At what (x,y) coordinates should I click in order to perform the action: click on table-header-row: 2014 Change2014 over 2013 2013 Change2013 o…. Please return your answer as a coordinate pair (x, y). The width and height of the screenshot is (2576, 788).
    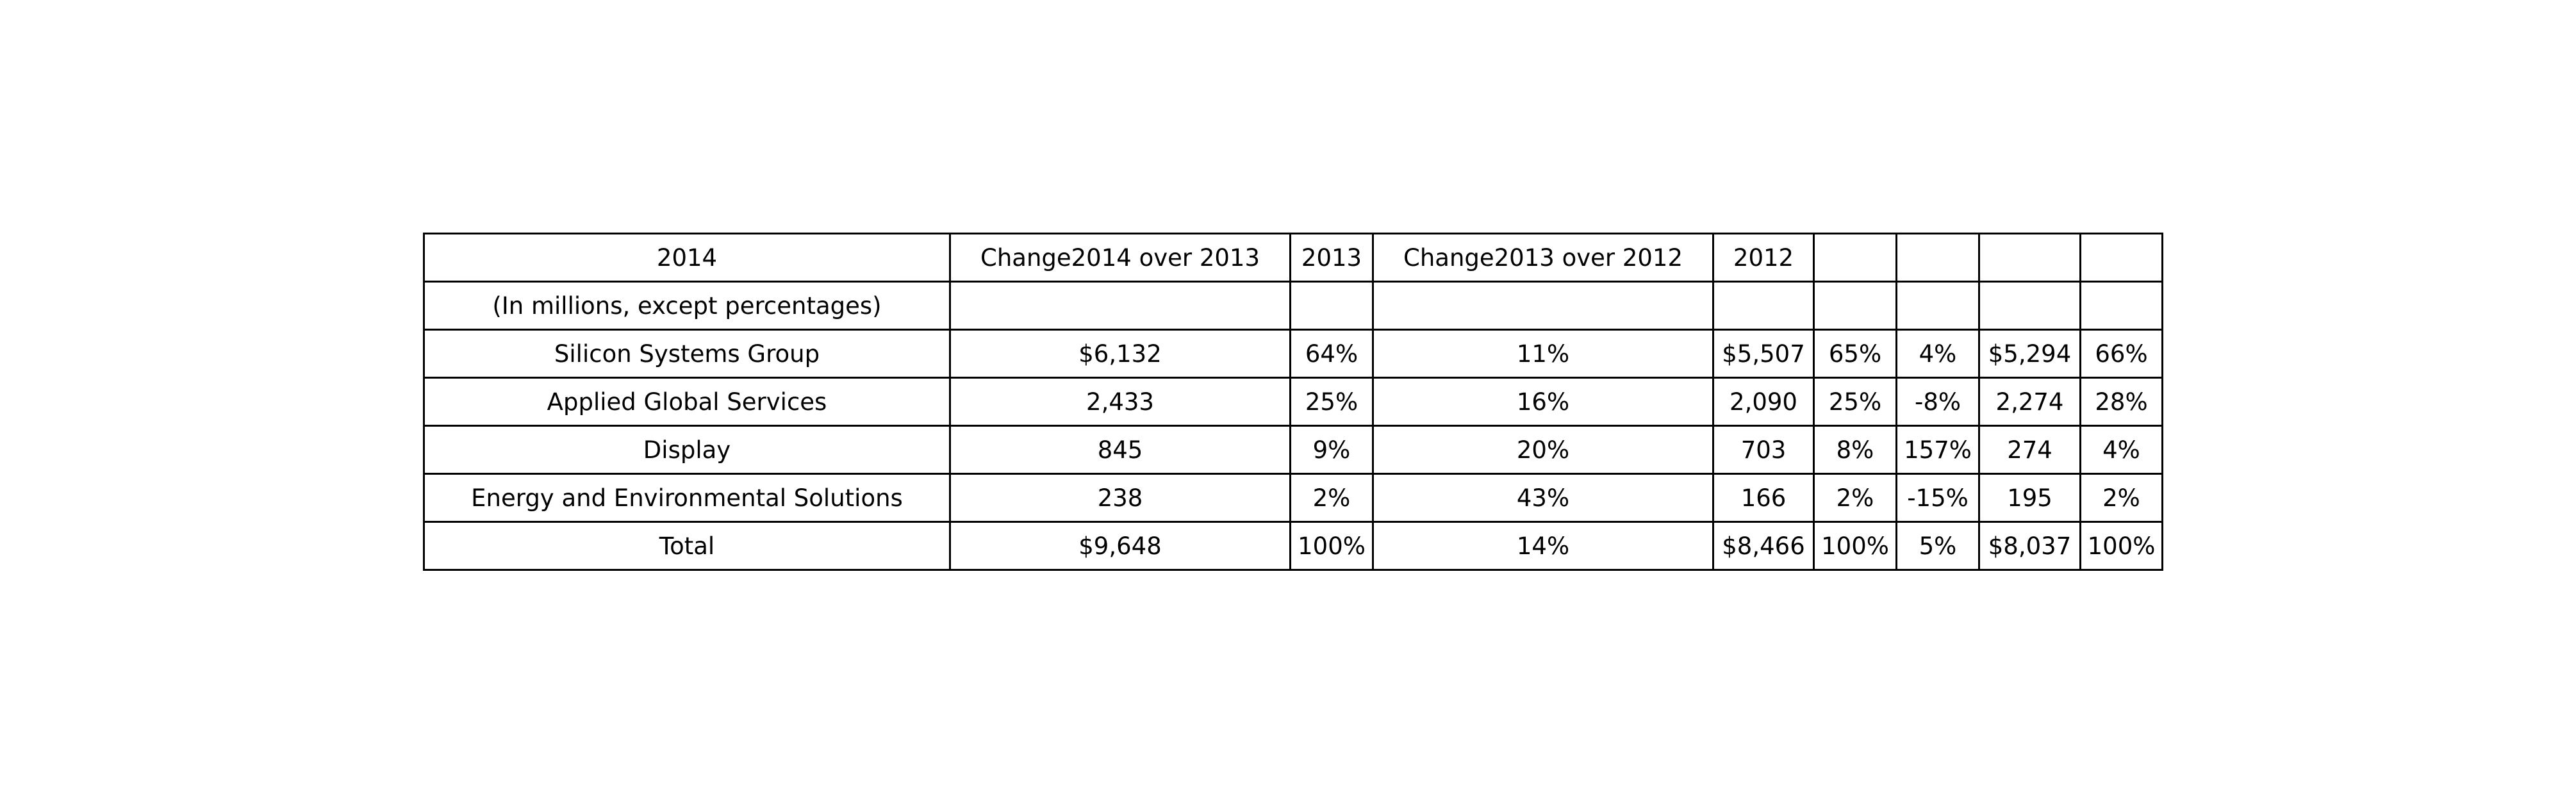
    Looking at the image, I should click on (1293, 258).